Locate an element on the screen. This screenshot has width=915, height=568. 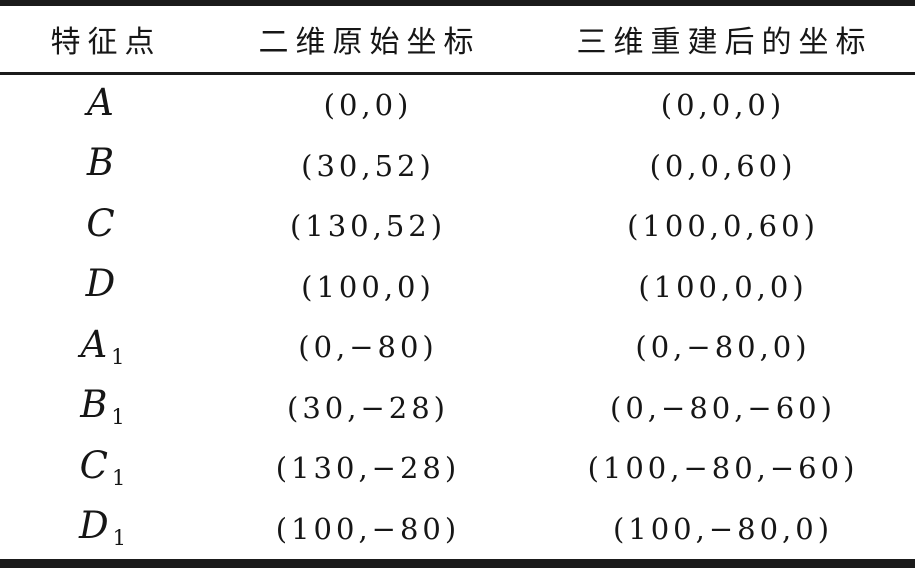
table-header-row: 特征点 二维原始坐标 三维重建后的坐标 is located at coordinates (457, 40).